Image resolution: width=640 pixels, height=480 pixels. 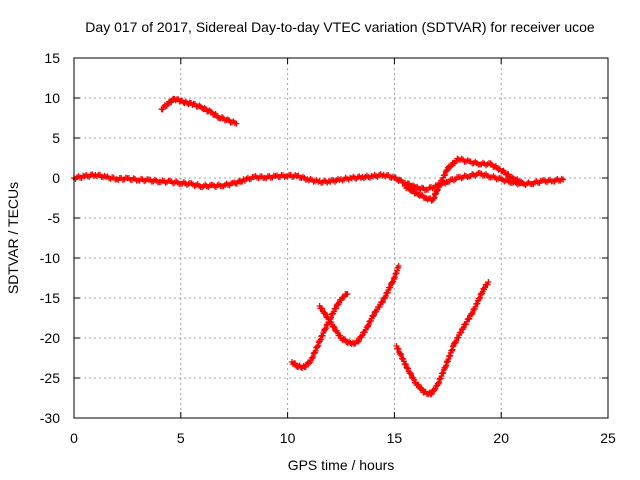 What do you see at coordinates (74, 438) in the screenshot?
I see `x-tick-label: 0` at bounding box center [74, 438].